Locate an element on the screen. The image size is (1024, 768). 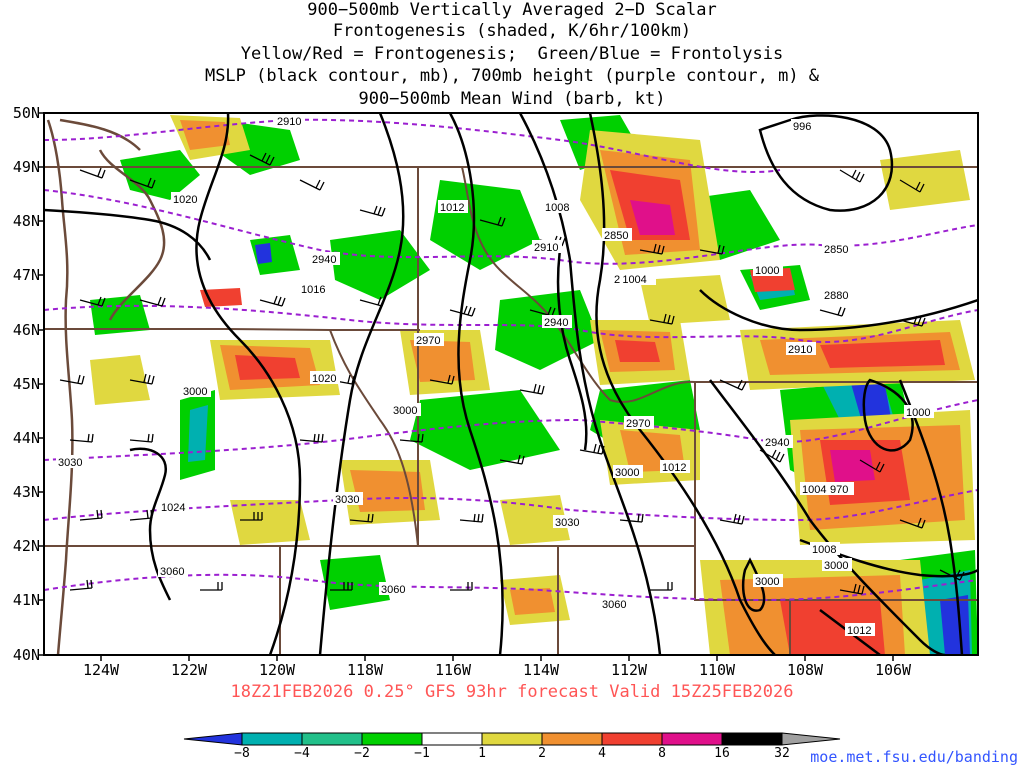
colorbar-label: −8 is located at coordinates (242, 753).